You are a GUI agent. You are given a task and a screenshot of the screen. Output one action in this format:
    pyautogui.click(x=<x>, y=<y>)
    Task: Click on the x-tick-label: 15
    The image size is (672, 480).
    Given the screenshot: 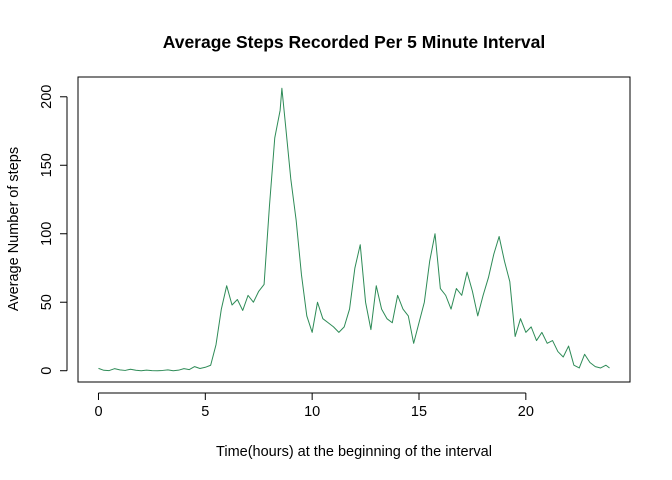 What is the action you would take?
    pyautogui.click(x=419, y=412)
    